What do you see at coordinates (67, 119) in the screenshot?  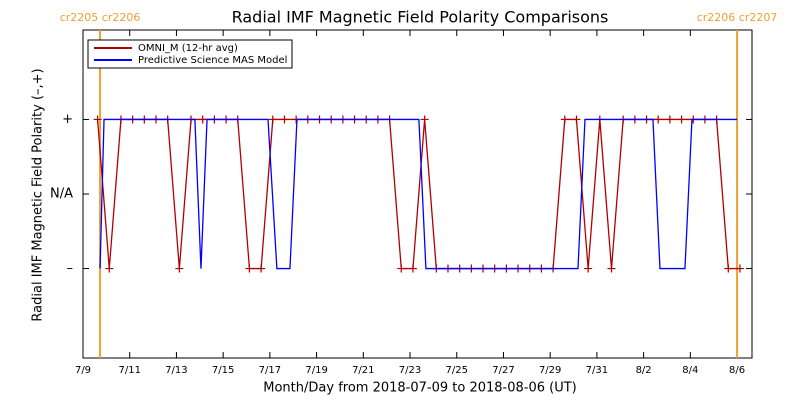 I see `y-tick-label: +` at bounding box center [67, 119].